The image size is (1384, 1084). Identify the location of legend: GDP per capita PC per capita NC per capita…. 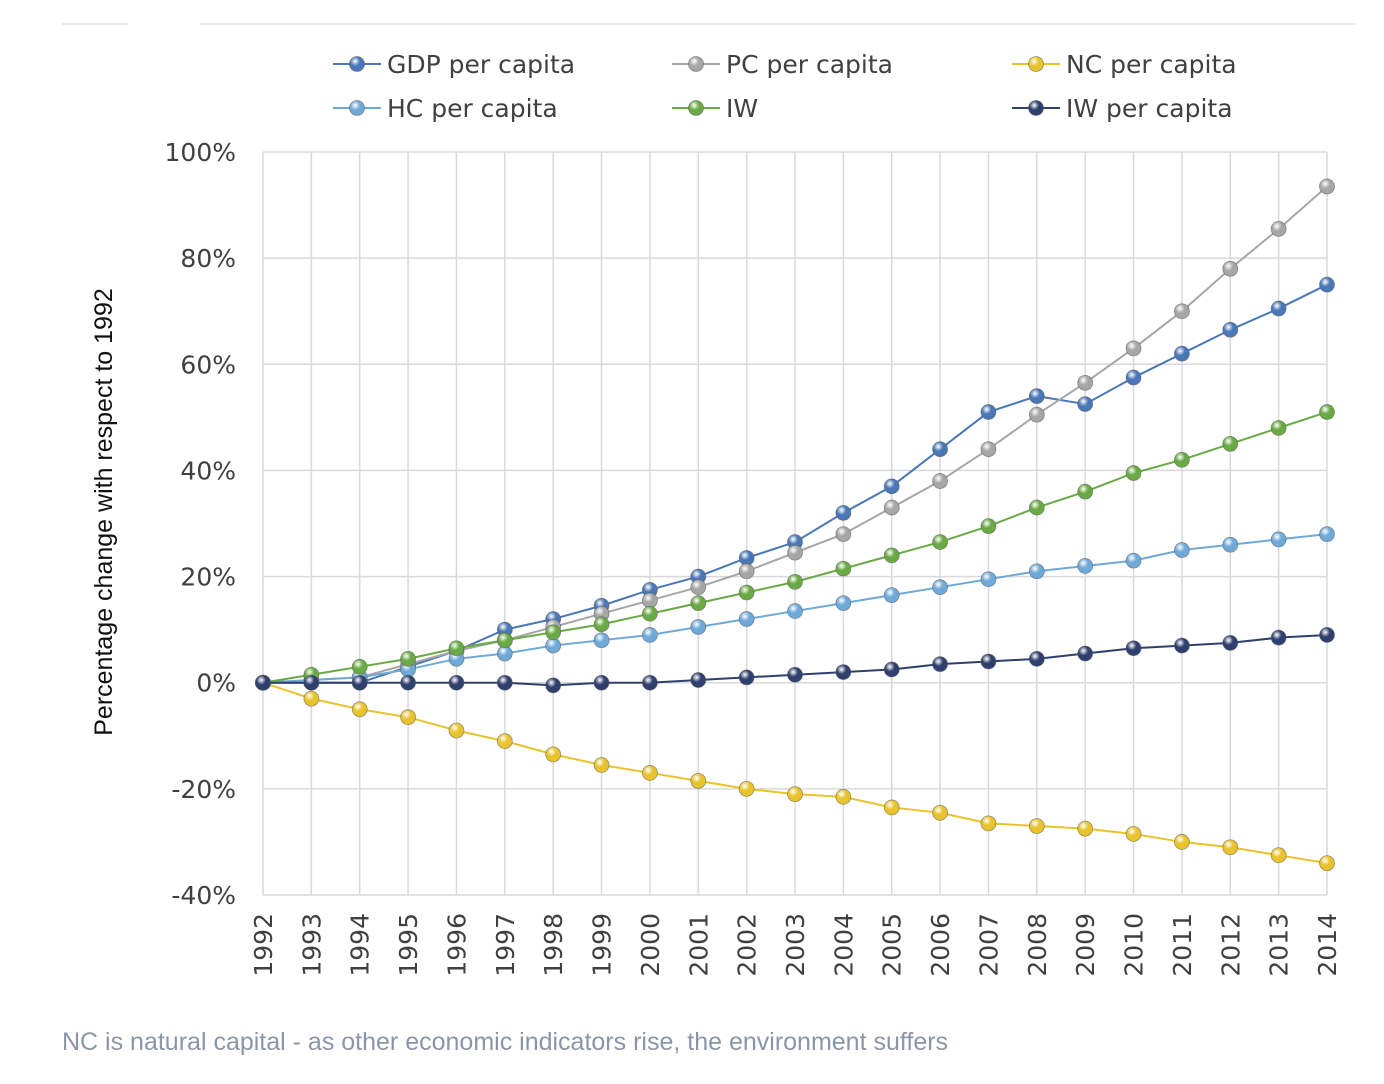
(785, 86).